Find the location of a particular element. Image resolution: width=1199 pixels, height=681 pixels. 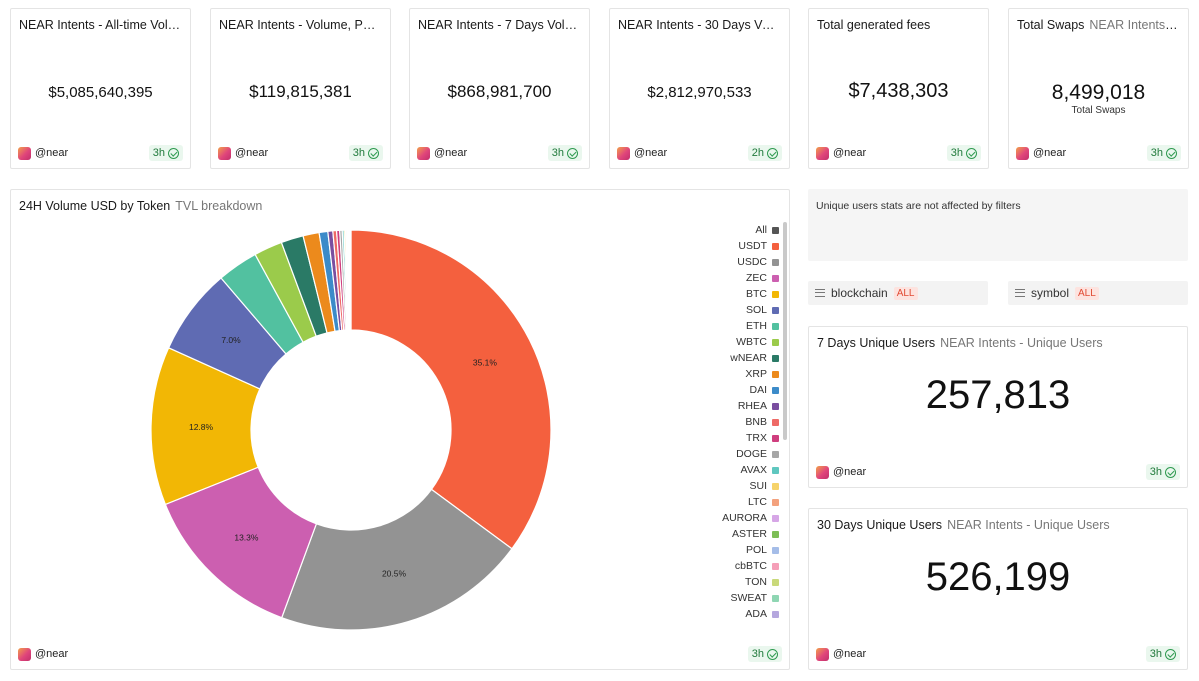

legend-item-aster: ASTER is located at coordinates (745, 534).